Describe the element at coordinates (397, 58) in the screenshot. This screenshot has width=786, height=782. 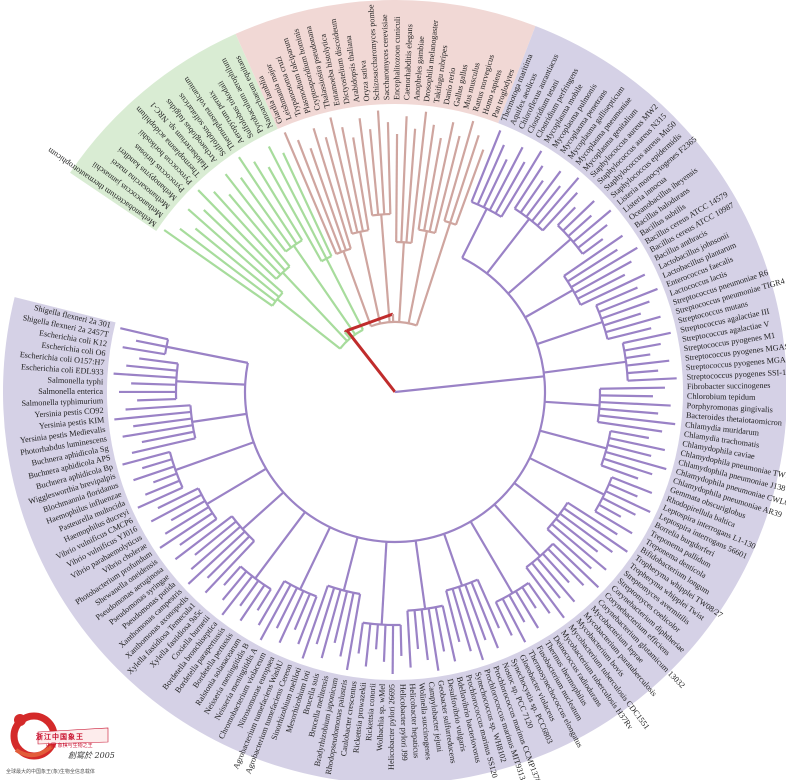
I see `leaf-label: Encephalitozoon cuniculi` at that location.